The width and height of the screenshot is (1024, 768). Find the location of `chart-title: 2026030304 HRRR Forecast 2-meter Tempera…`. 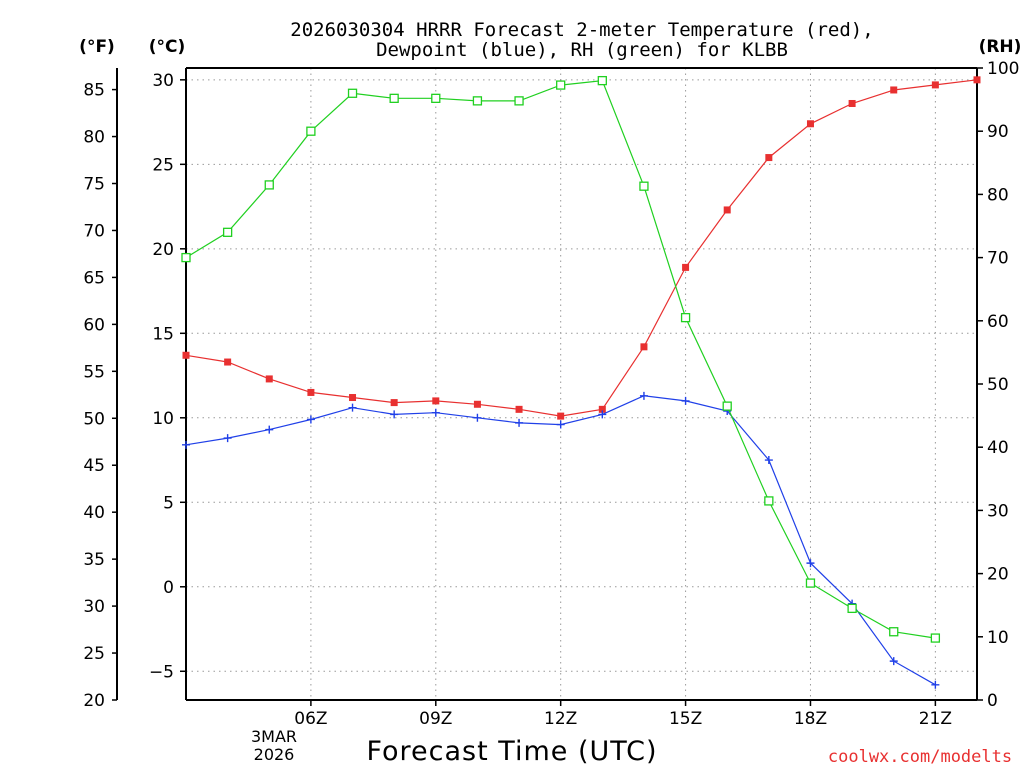

chart-title: 2026030304 HRRR Forecast 2-meter Tempera… is located at coordinates (581, 30).